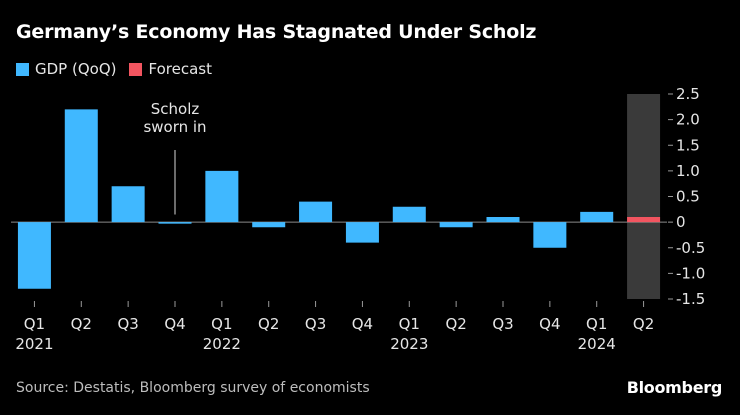  Describe the element at coordinates (362, 324) in the screenshot. I see `x-tick-label-7: Q4` at that location.